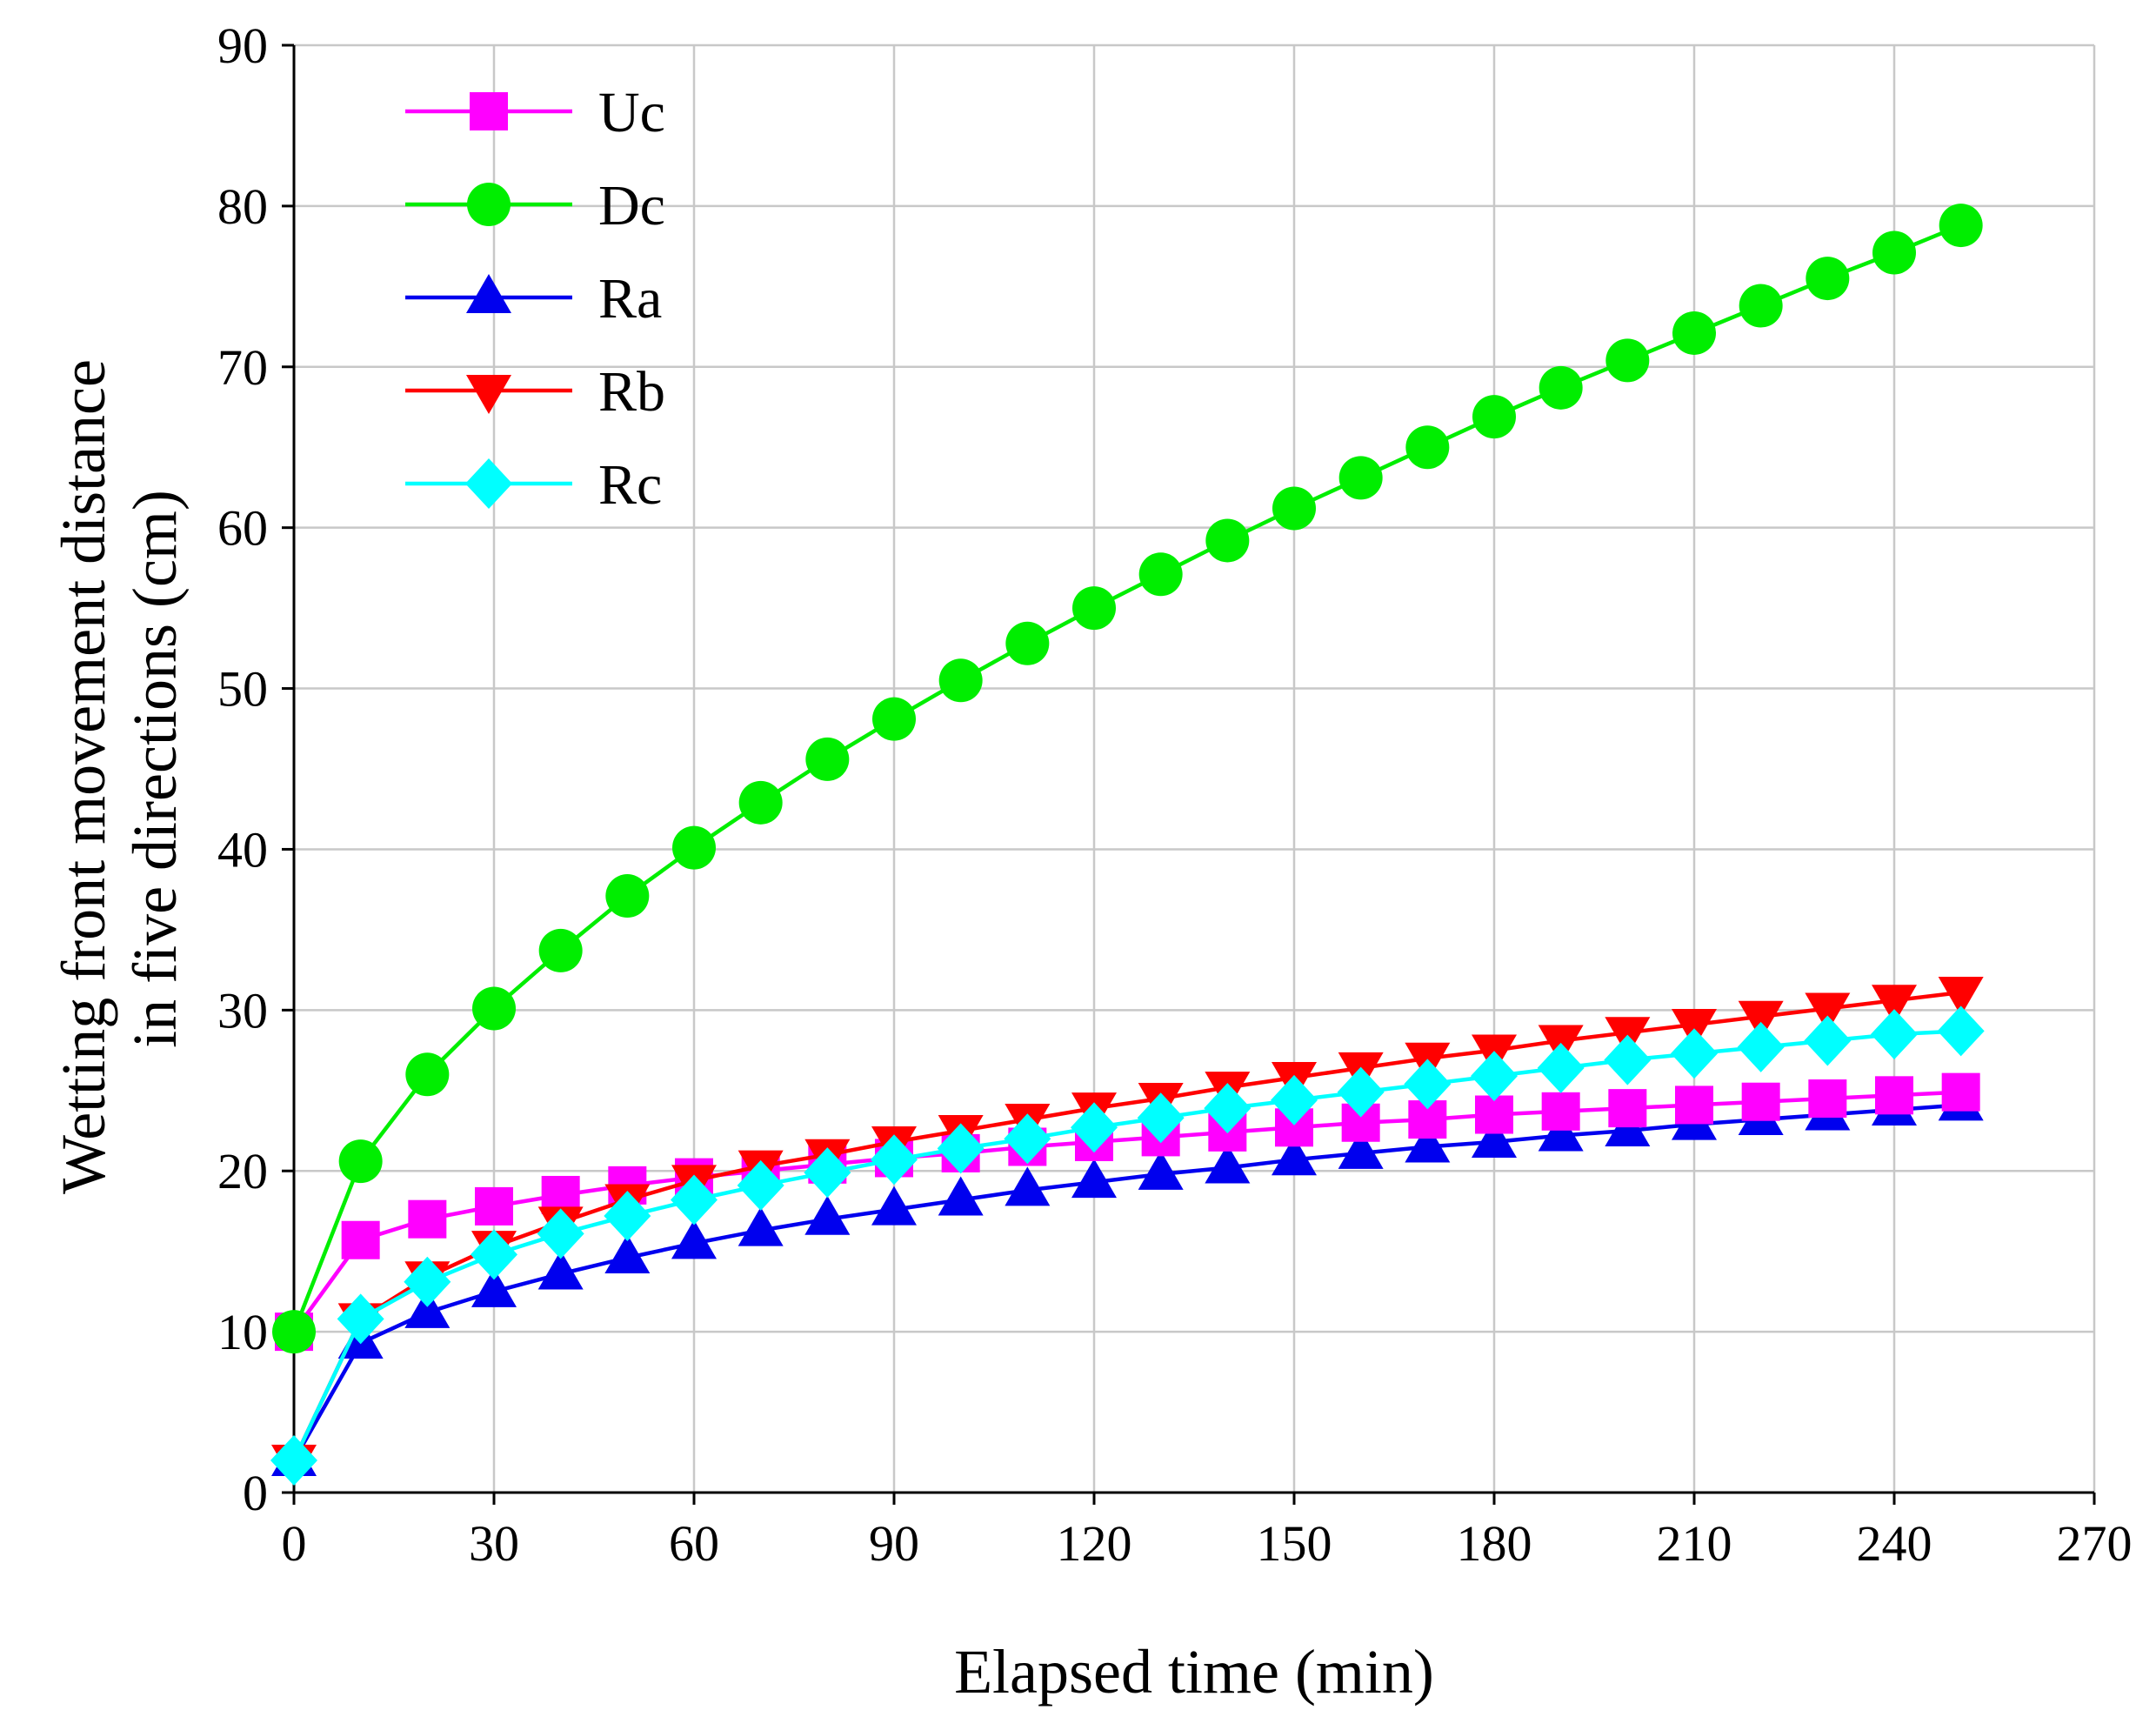  Describe the element at coordinates (155, 769) in the screenshot. I see `y-axis-title-line-2: in five directions (cm)` at that location.